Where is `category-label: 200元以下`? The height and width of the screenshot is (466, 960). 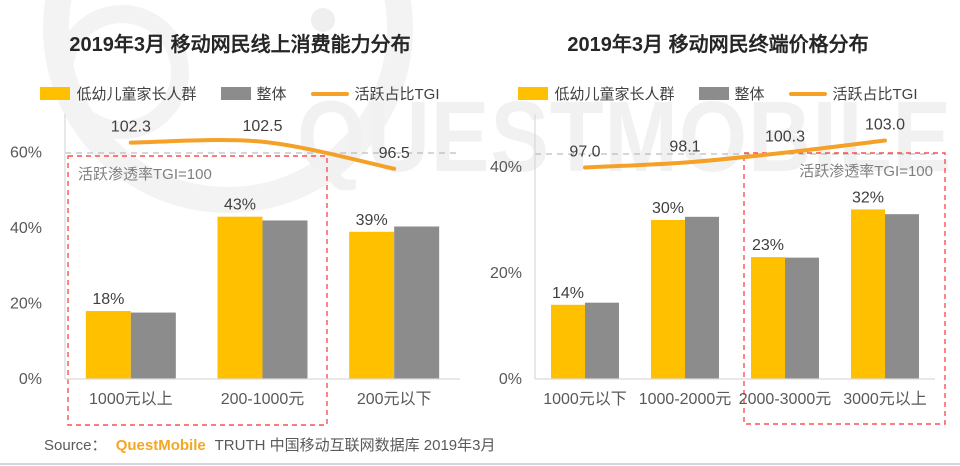
category-label: 200元以下 is located at coordinates (394, 399).